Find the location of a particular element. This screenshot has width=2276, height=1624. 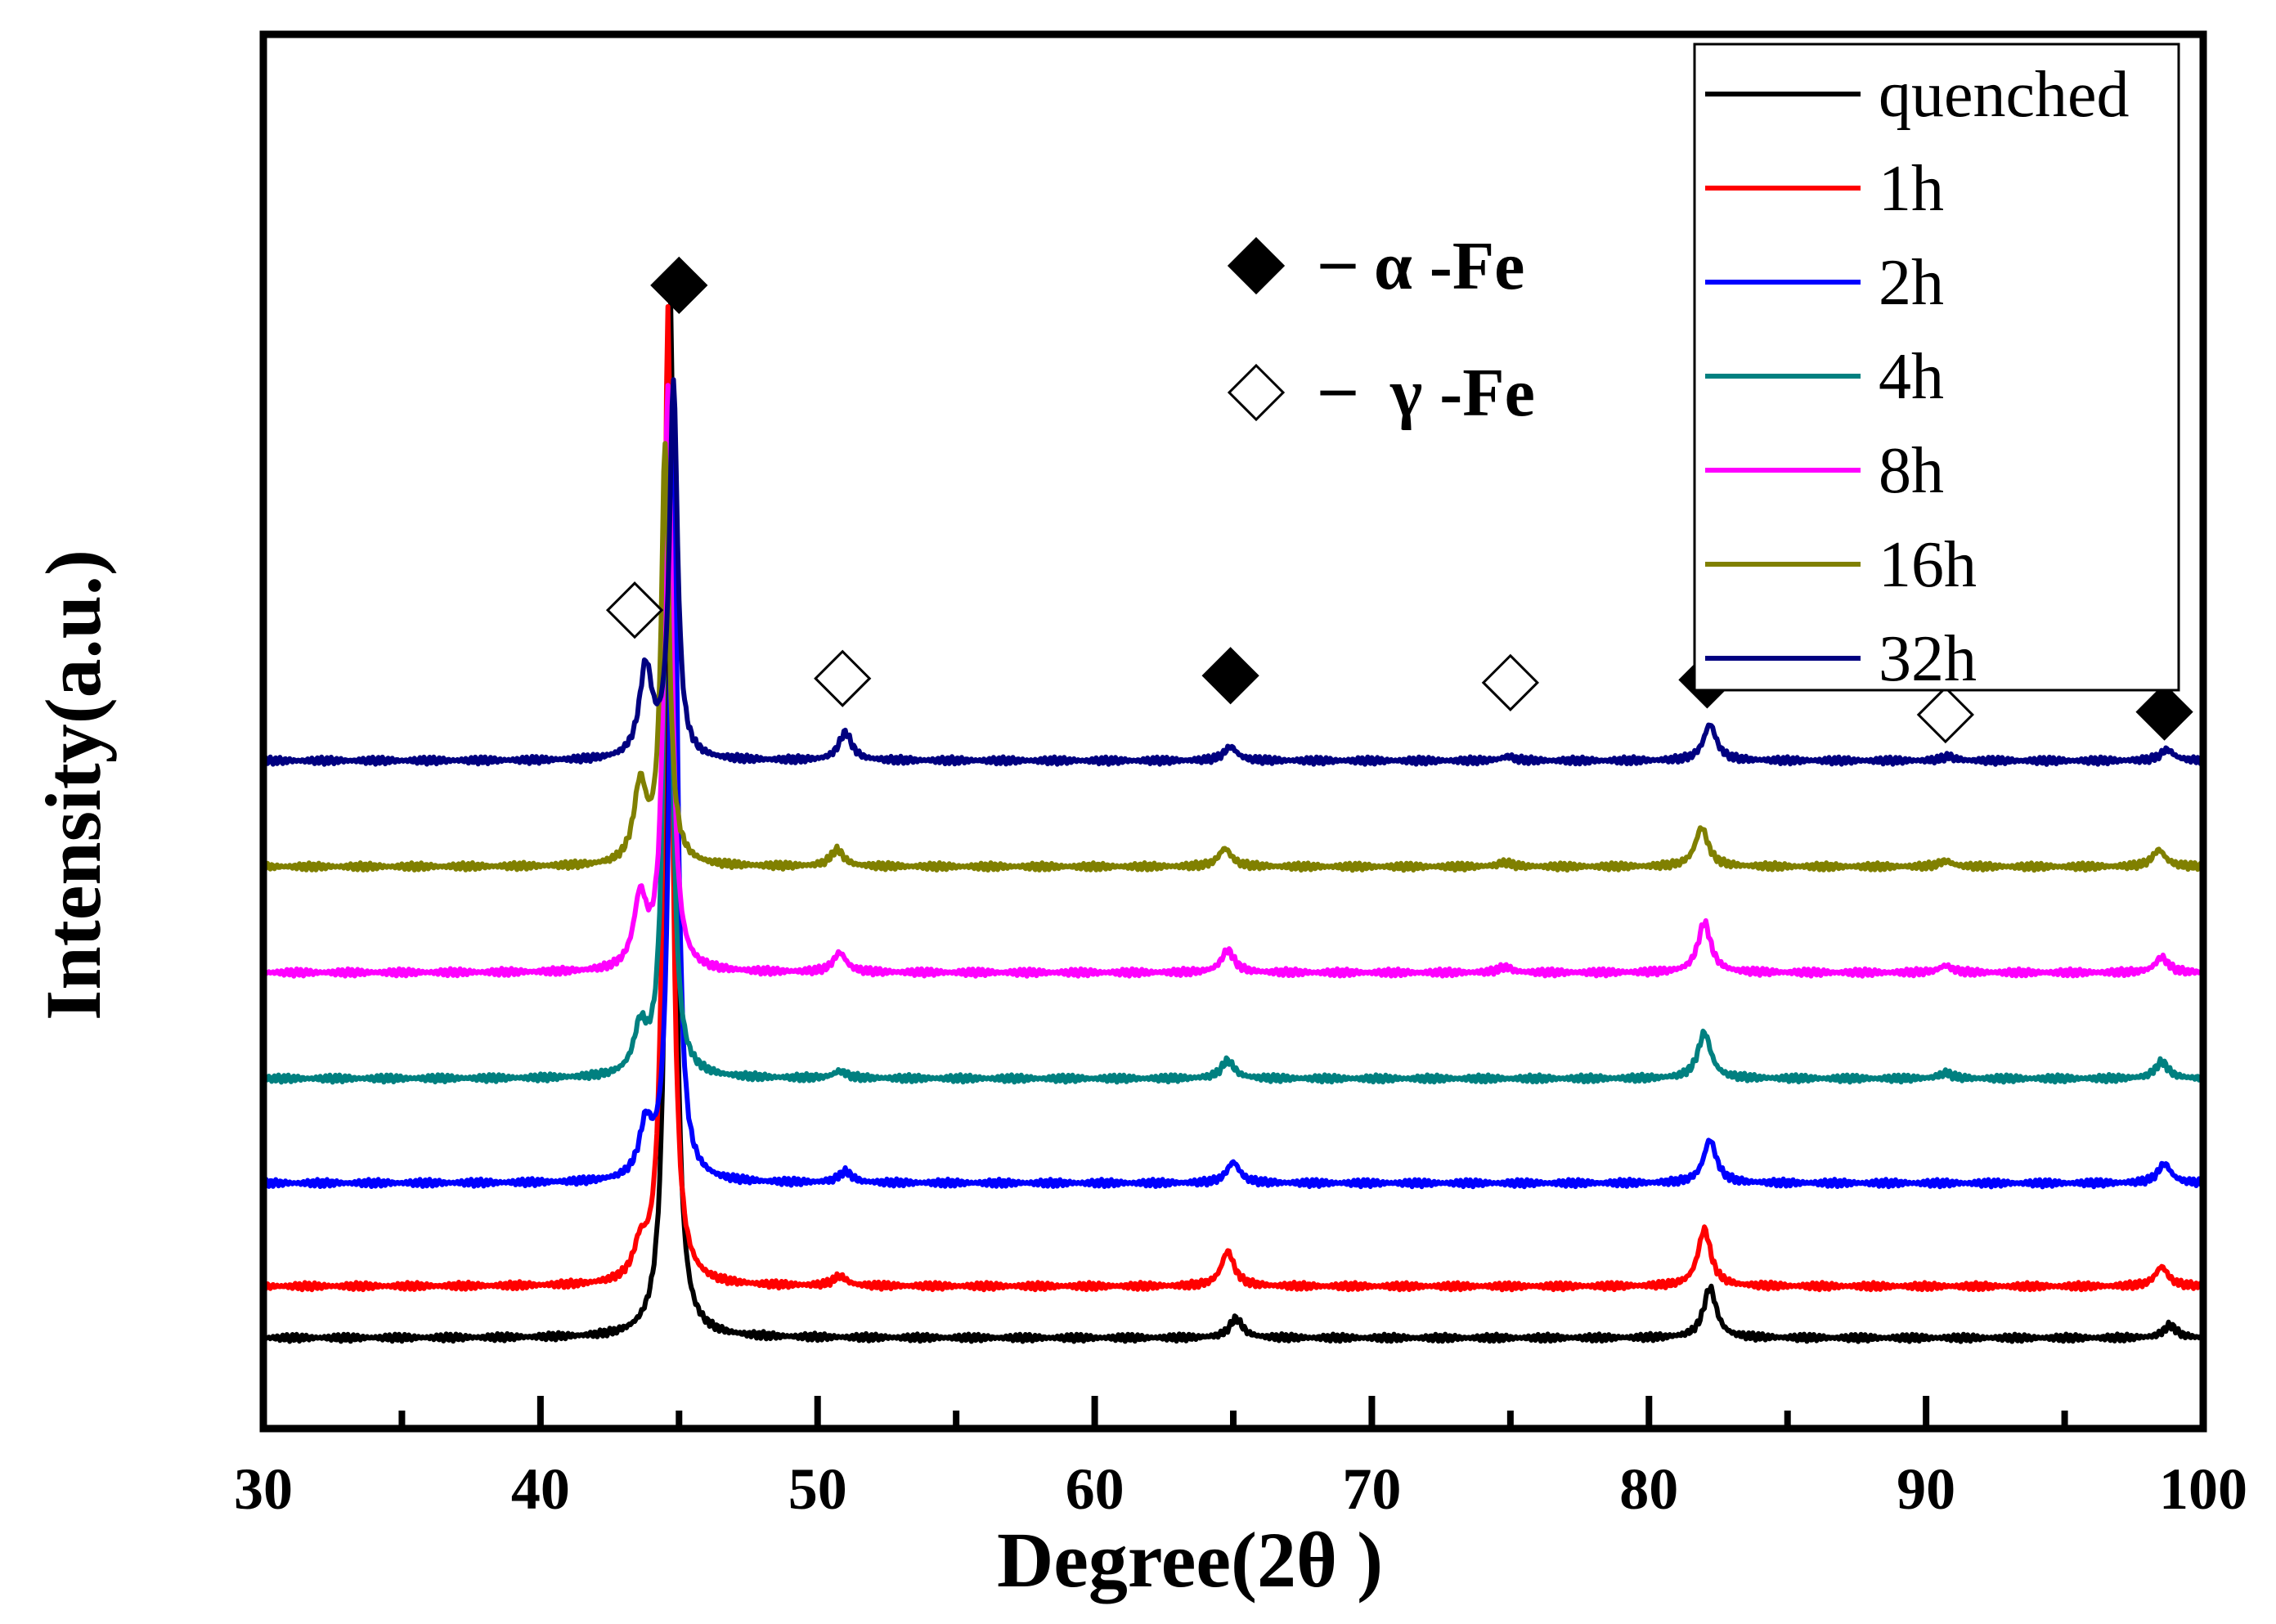

x-tick-label: 50 is located at coordinates (817, 1489).